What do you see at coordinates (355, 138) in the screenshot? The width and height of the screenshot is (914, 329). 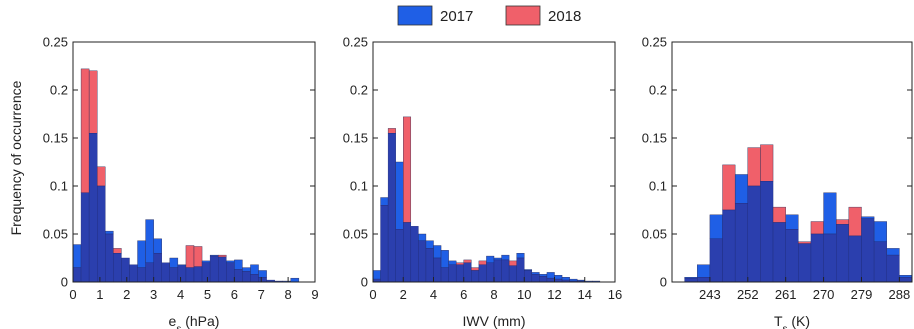 I see `ytick-label-2-3: 0.15` at bounding box center [355, 138].